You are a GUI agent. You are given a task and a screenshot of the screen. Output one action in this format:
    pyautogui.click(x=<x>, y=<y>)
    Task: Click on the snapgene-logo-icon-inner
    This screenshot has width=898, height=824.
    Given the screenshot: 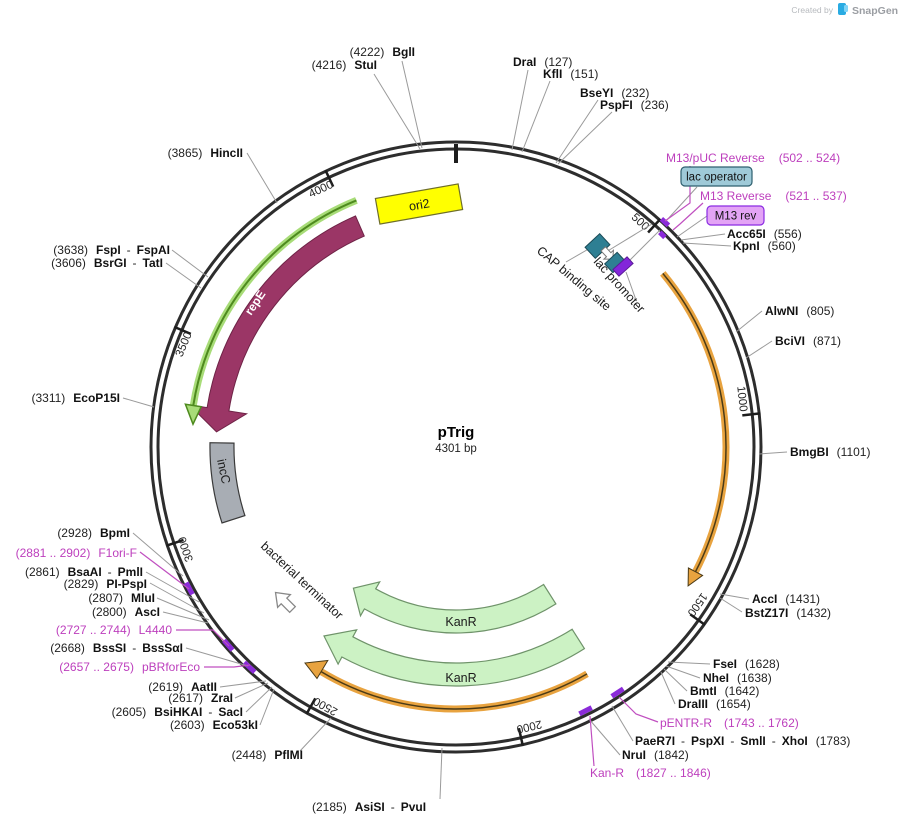 What is the action you would take?
    pyautogui.click(x=846, y=8)
    